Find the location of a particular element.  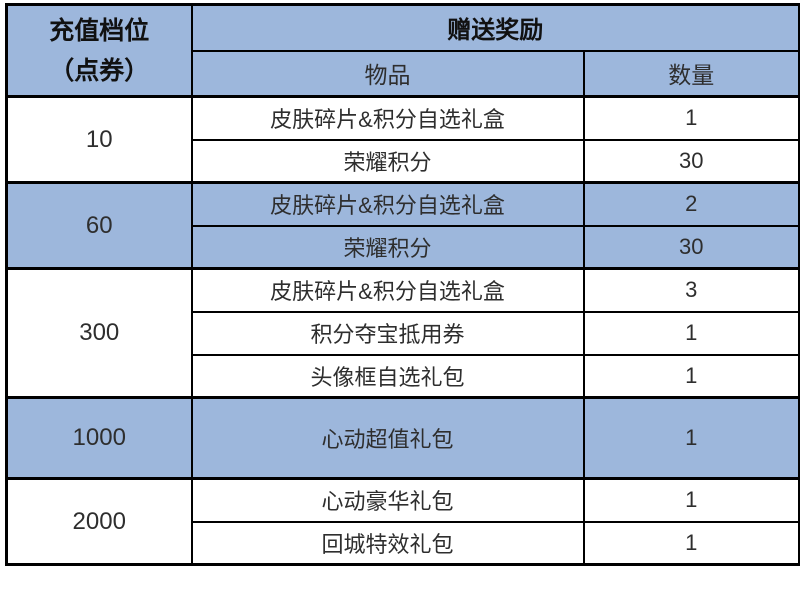

table-row: 回城特效礼包 1 is located at coordinates (403, 543).